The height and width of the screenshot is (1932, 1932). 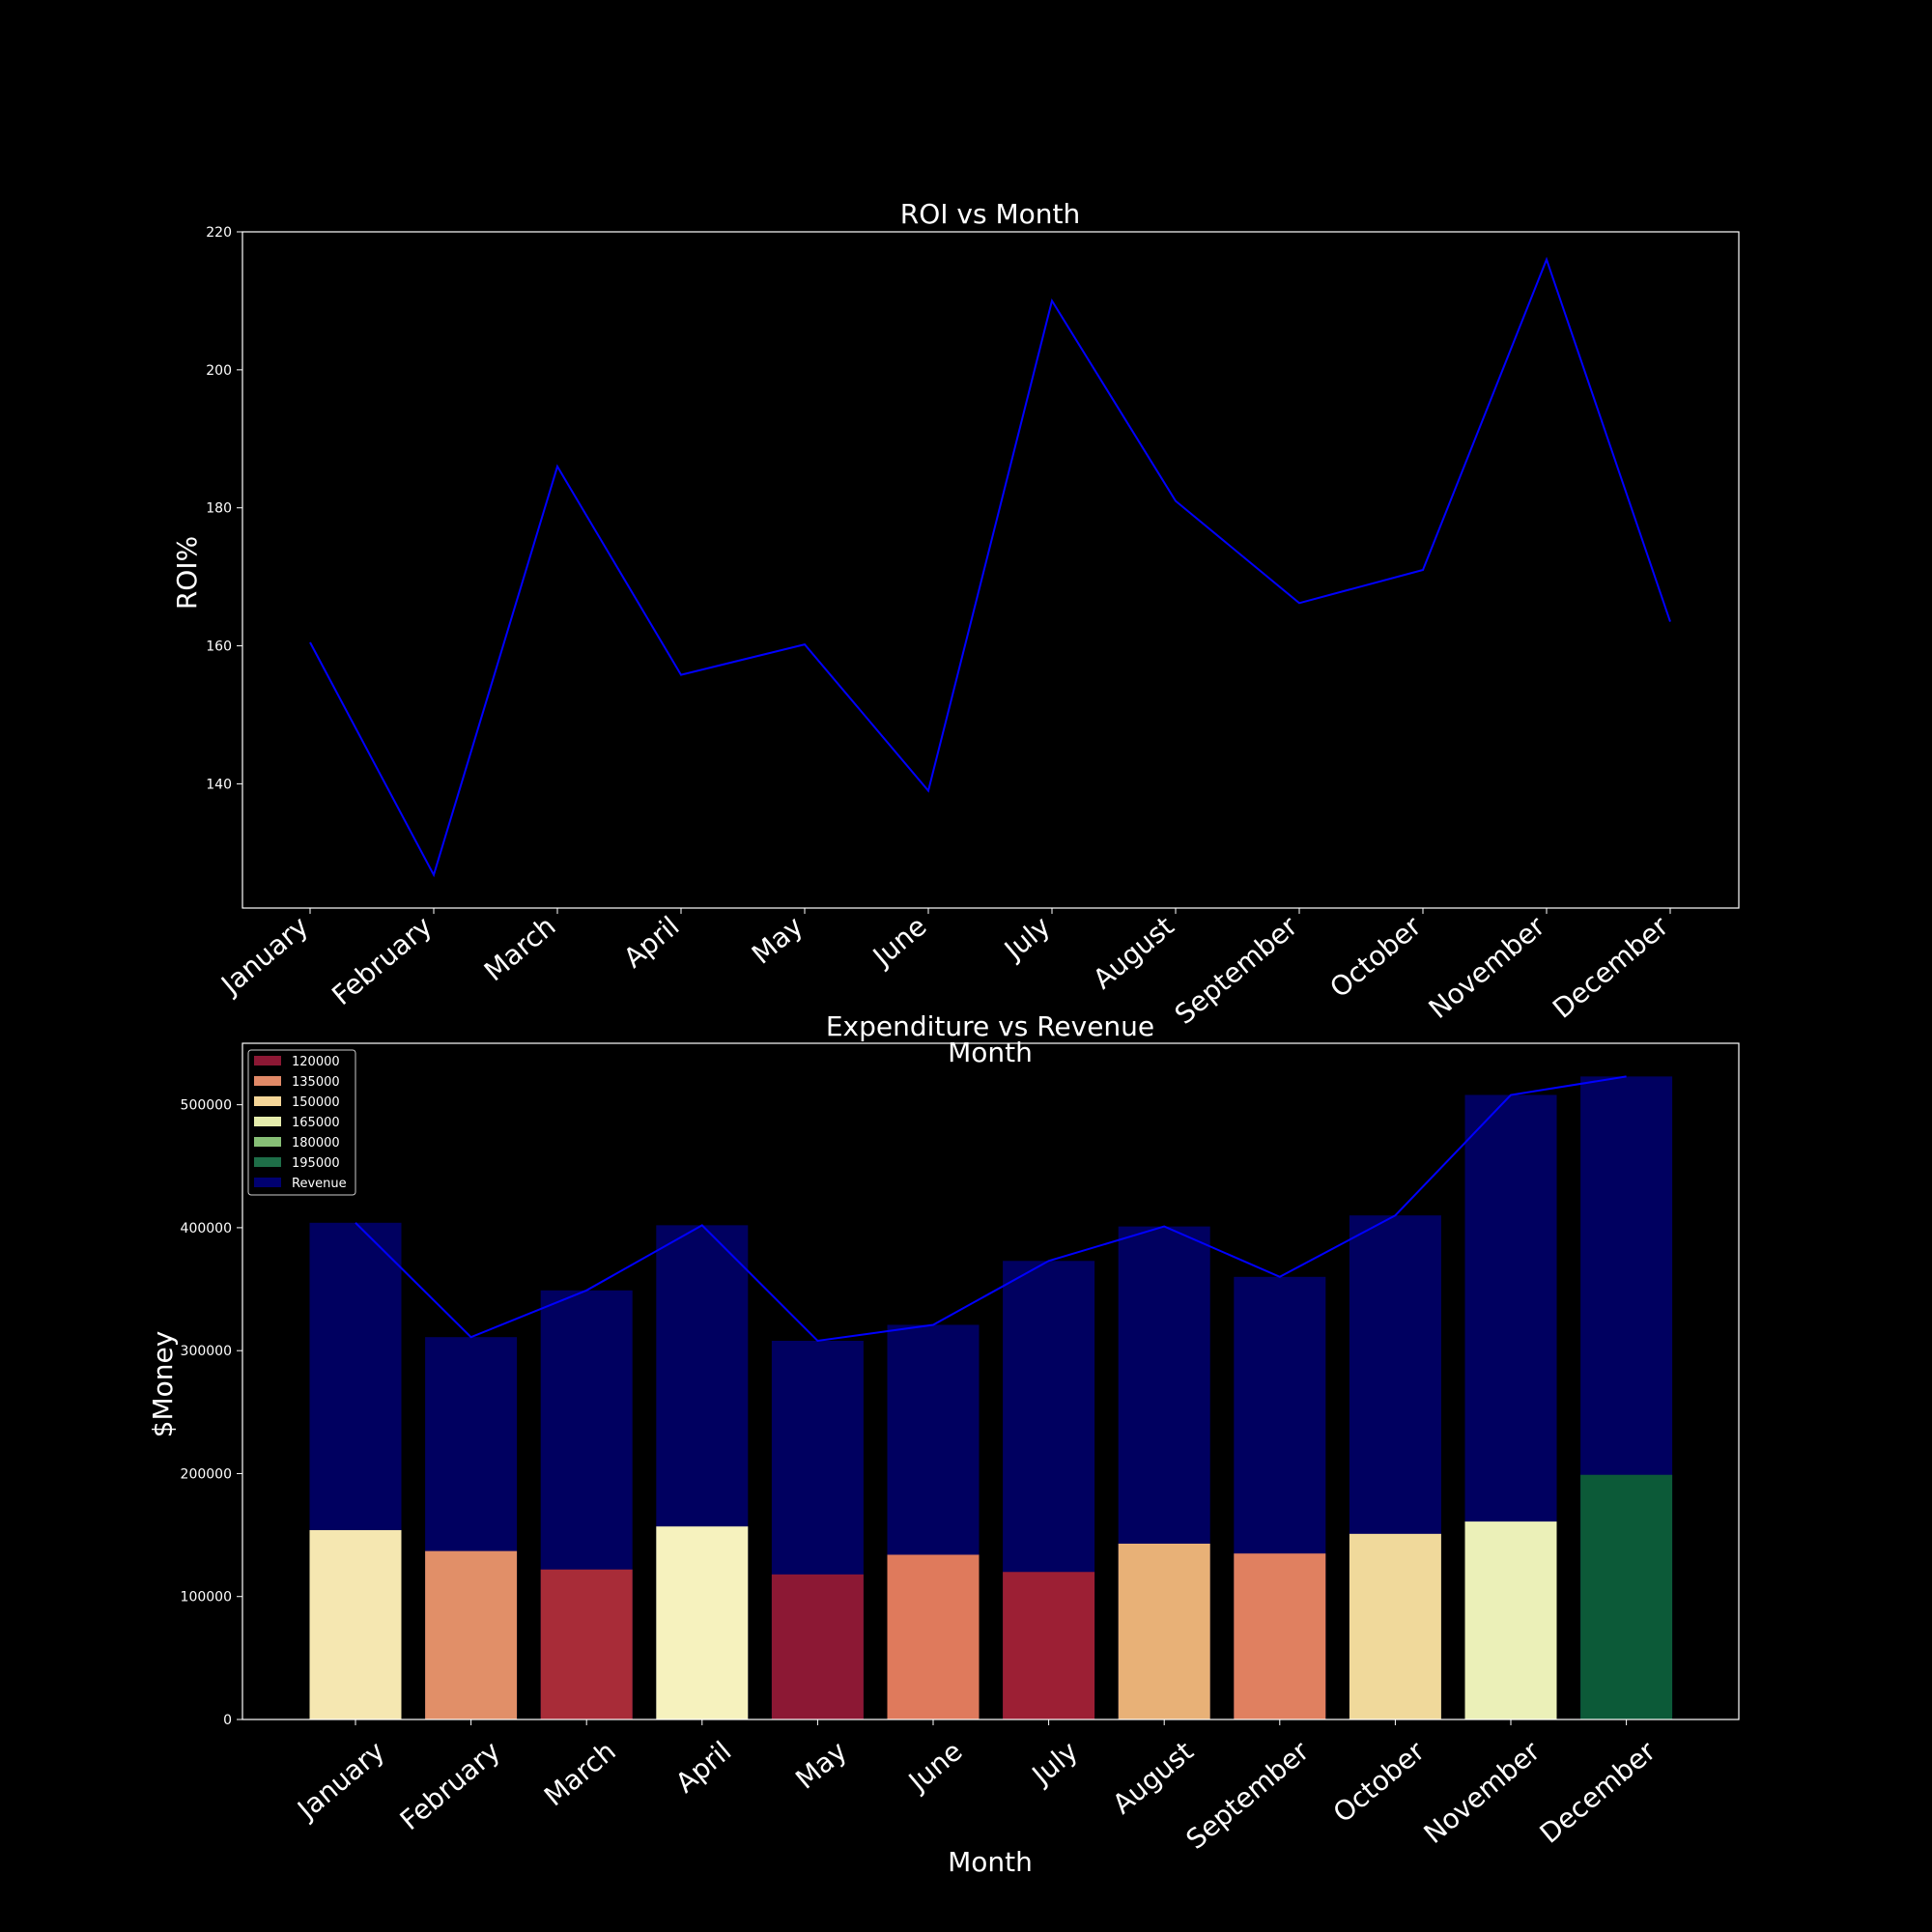 I want to click on money-y-axis-label: $Money, so click(x=163, y=1384).